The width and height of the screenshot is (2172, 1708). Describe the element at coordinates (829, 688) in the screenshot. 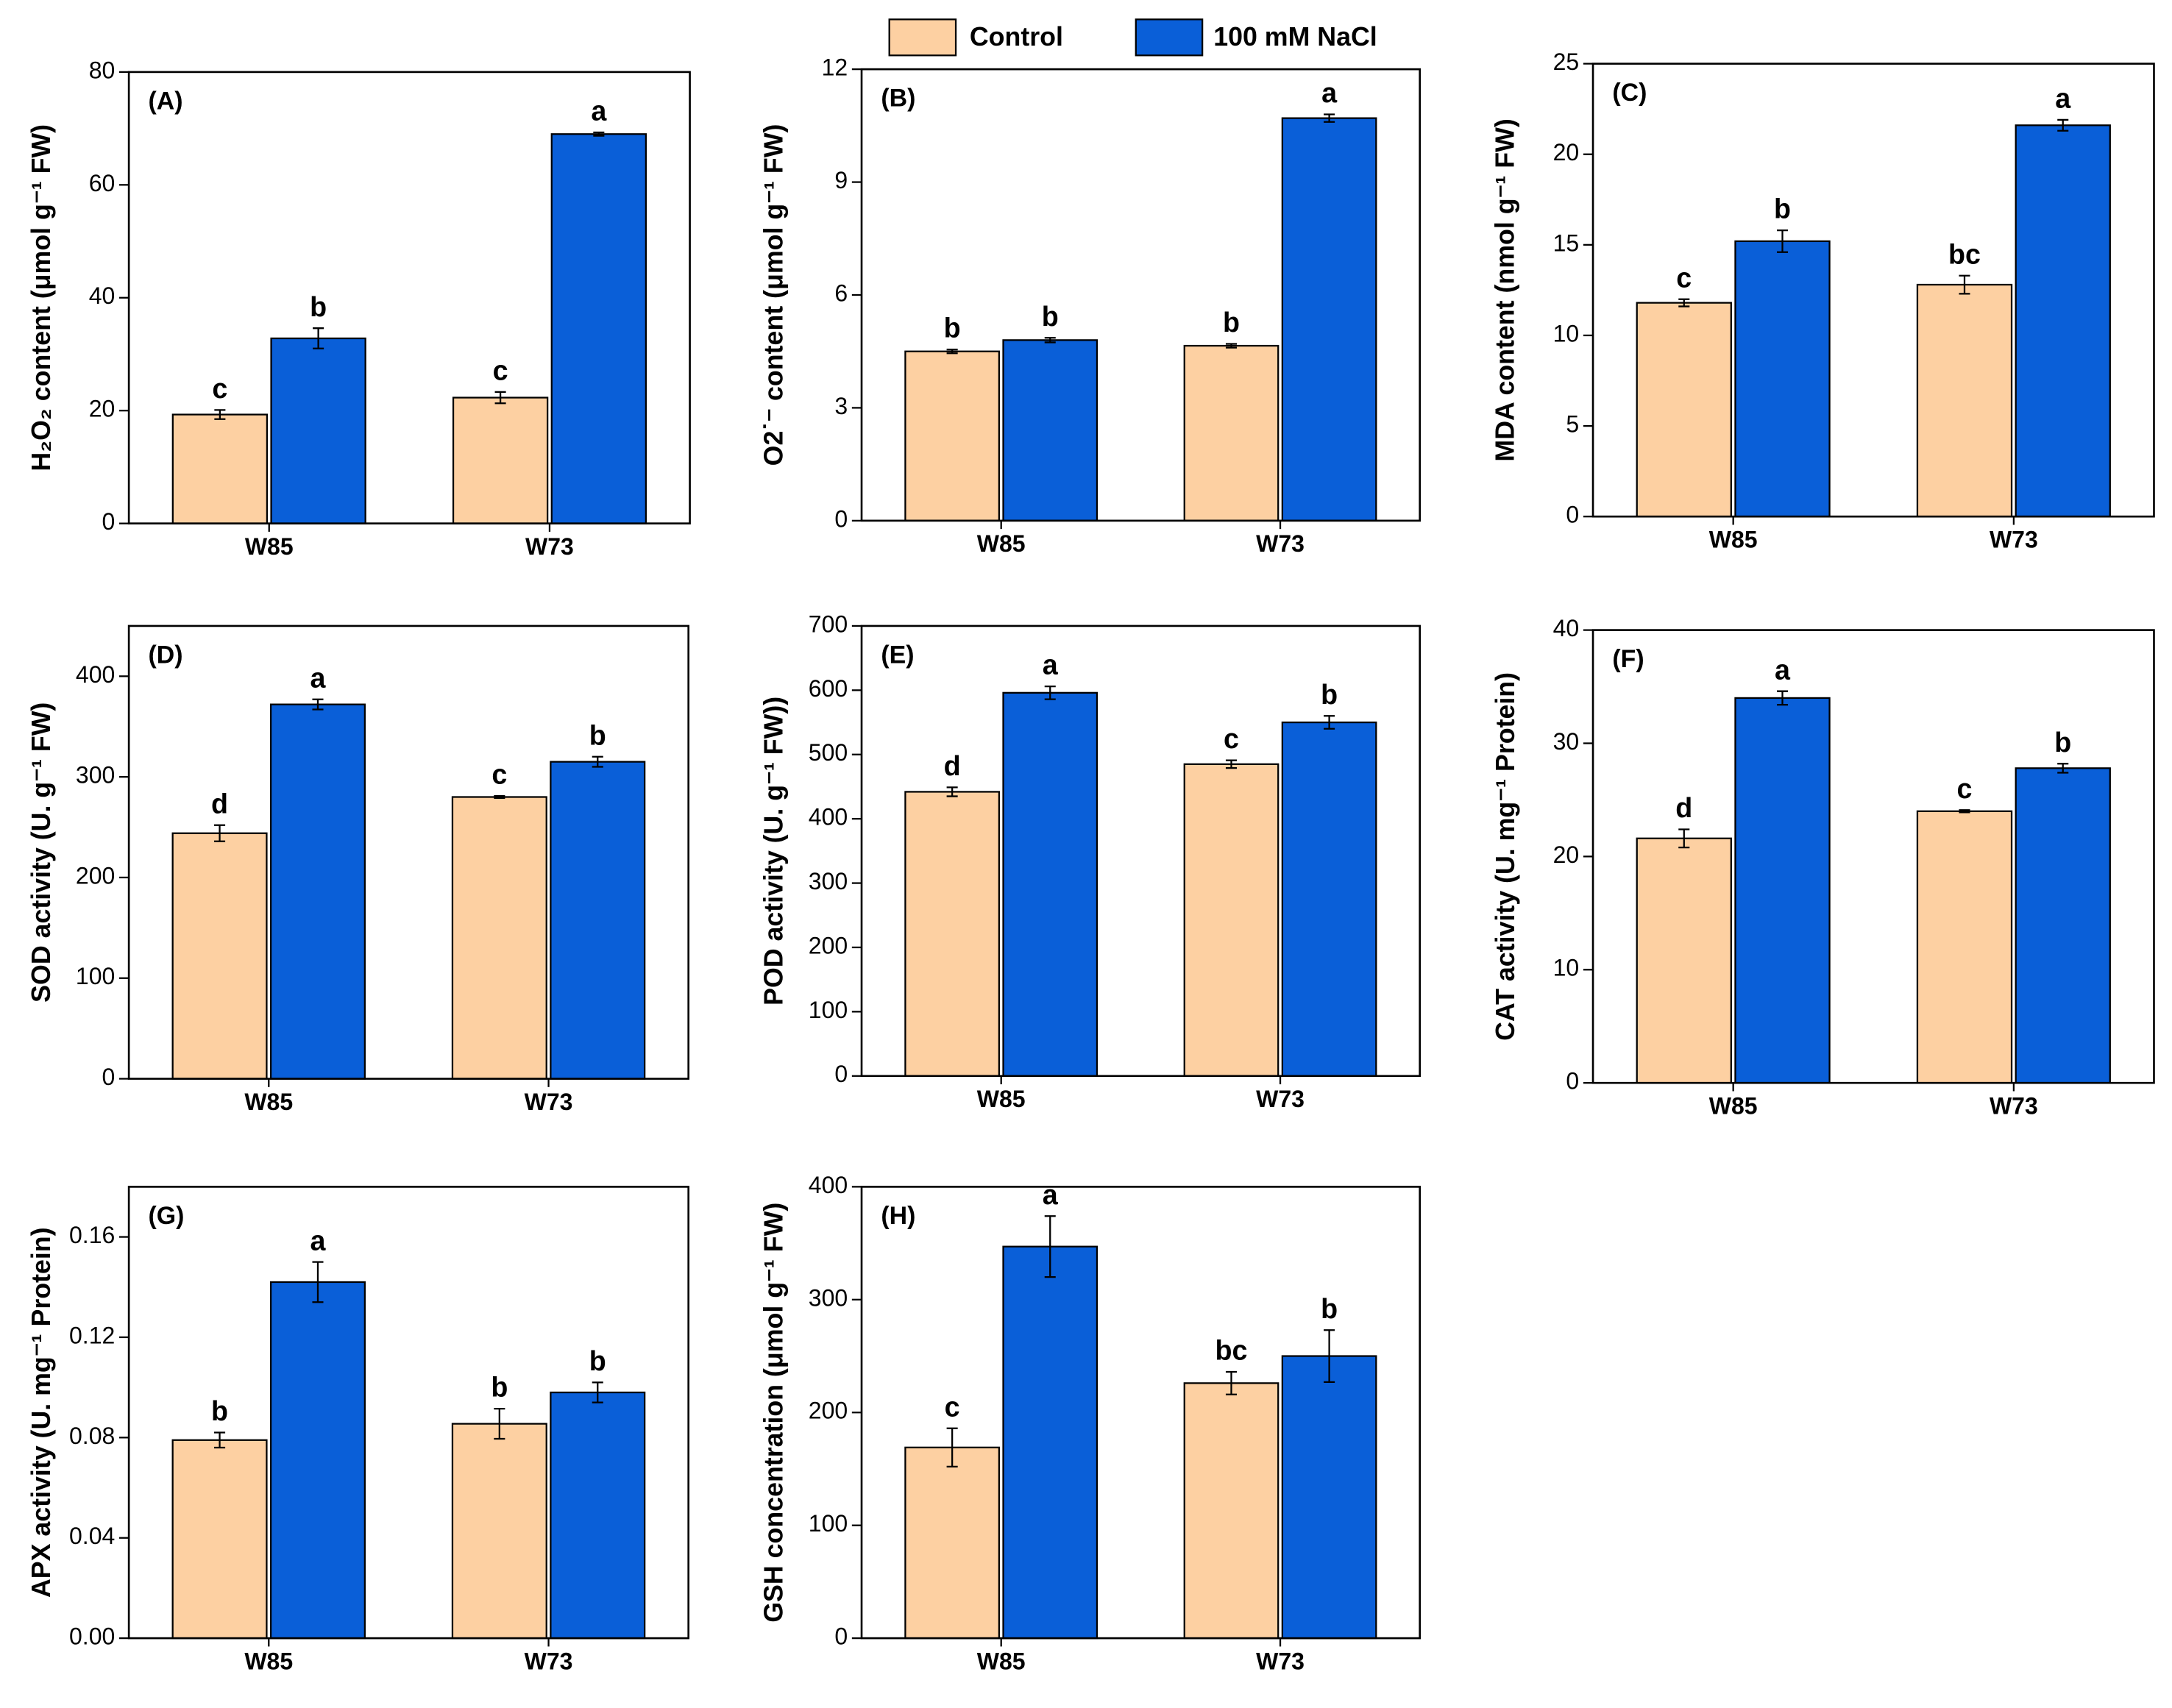

I see `y-tick-label: 600` at that location.